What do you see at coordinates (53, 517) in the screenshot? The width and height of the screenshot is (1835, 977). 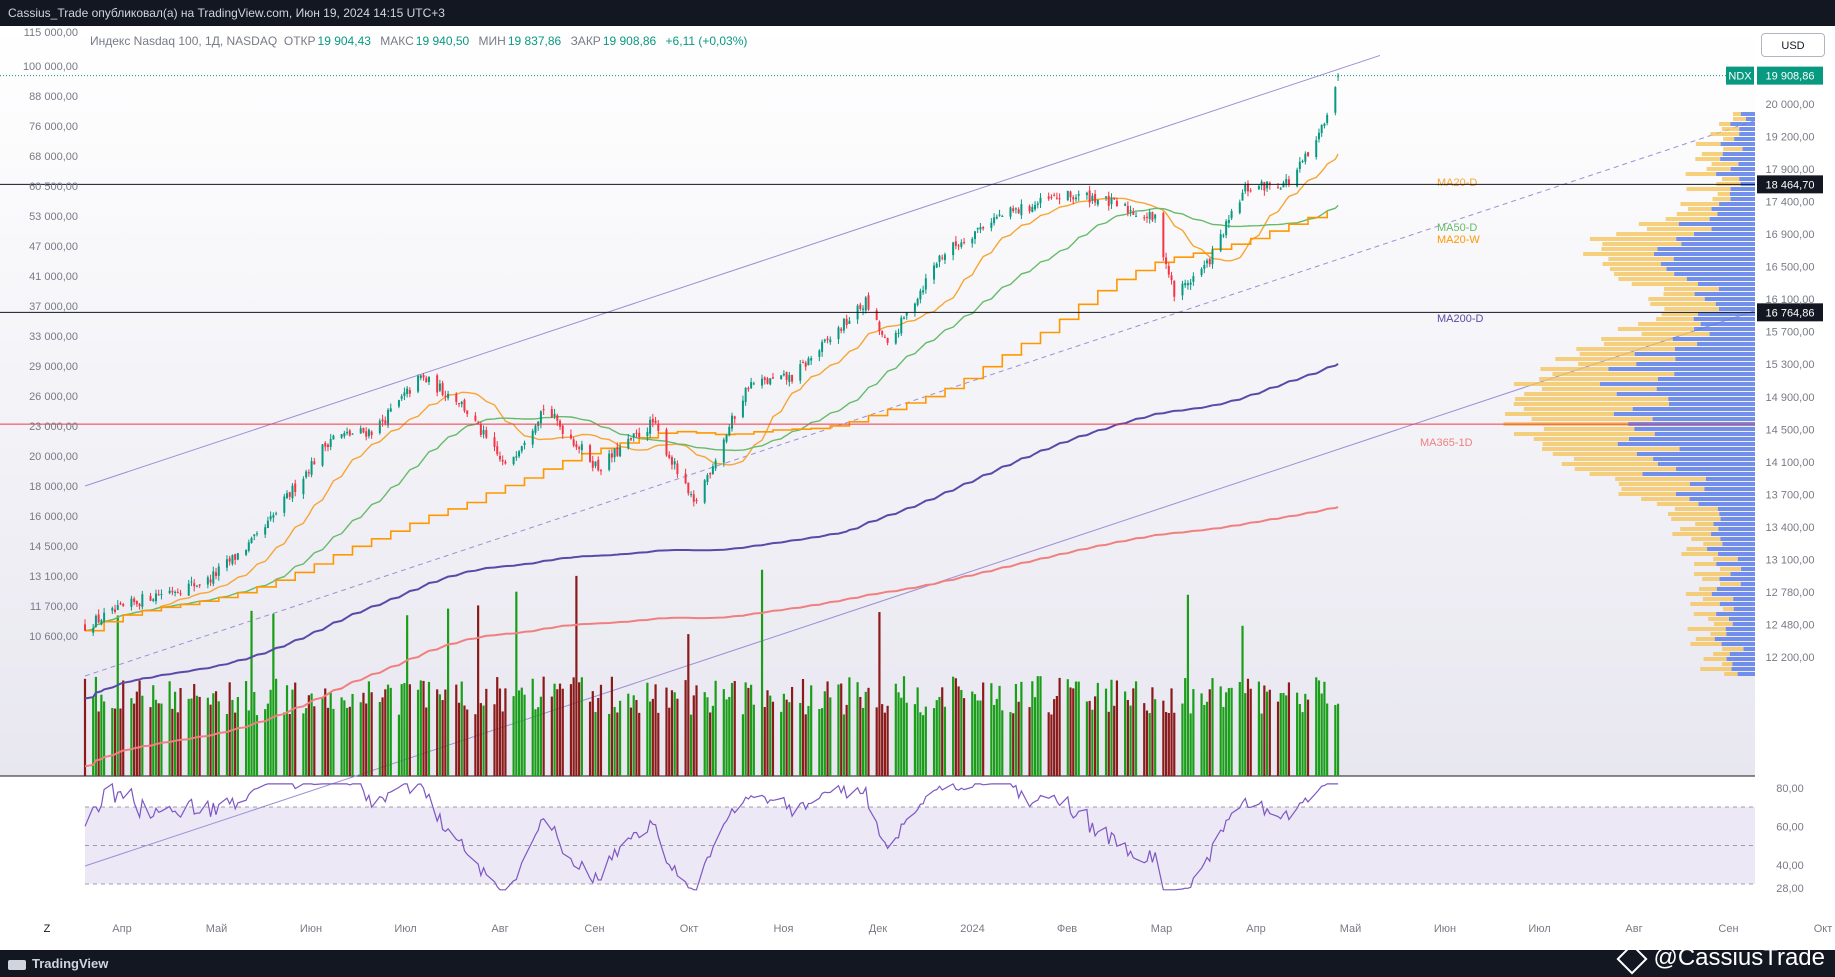 I see `left-axis-tick: 16 000,00` at bounding box center [53, 517].